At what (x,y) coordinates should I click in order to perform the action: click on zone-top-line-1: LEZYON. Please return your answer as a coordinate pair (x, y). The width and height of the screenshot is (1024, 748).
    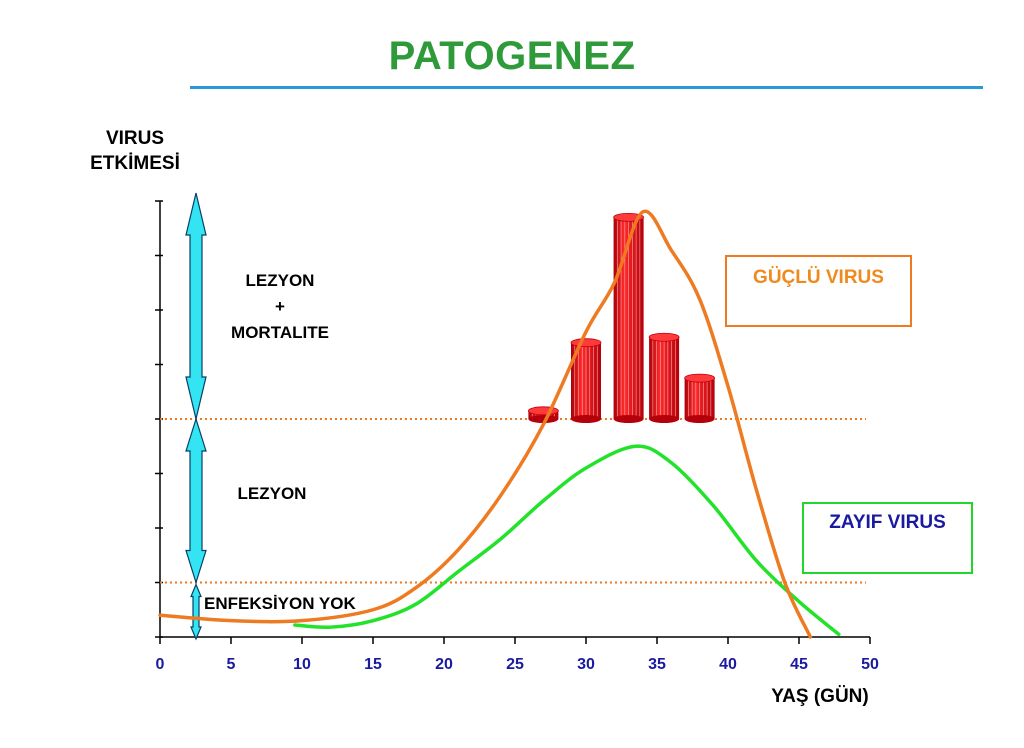
    Looking at the image, I should click on (280, 280).